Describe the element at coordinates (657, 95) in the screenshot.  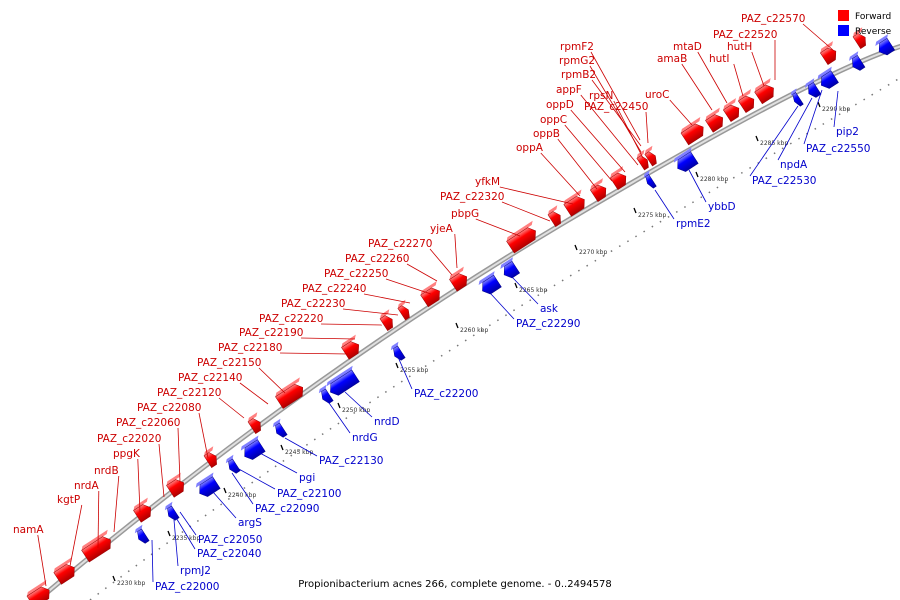
I see `gene-label-uroc: uroC` at that location.